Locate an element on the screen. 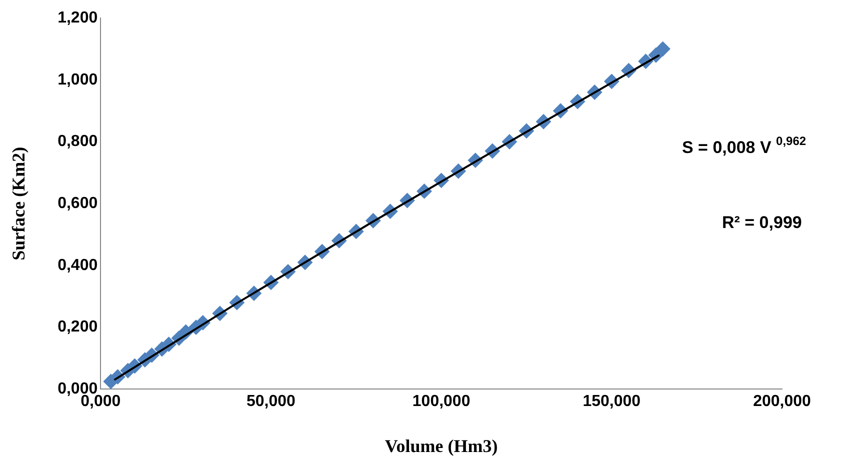  y-tick-label: 0,400 is located at coordinates (78, 265).